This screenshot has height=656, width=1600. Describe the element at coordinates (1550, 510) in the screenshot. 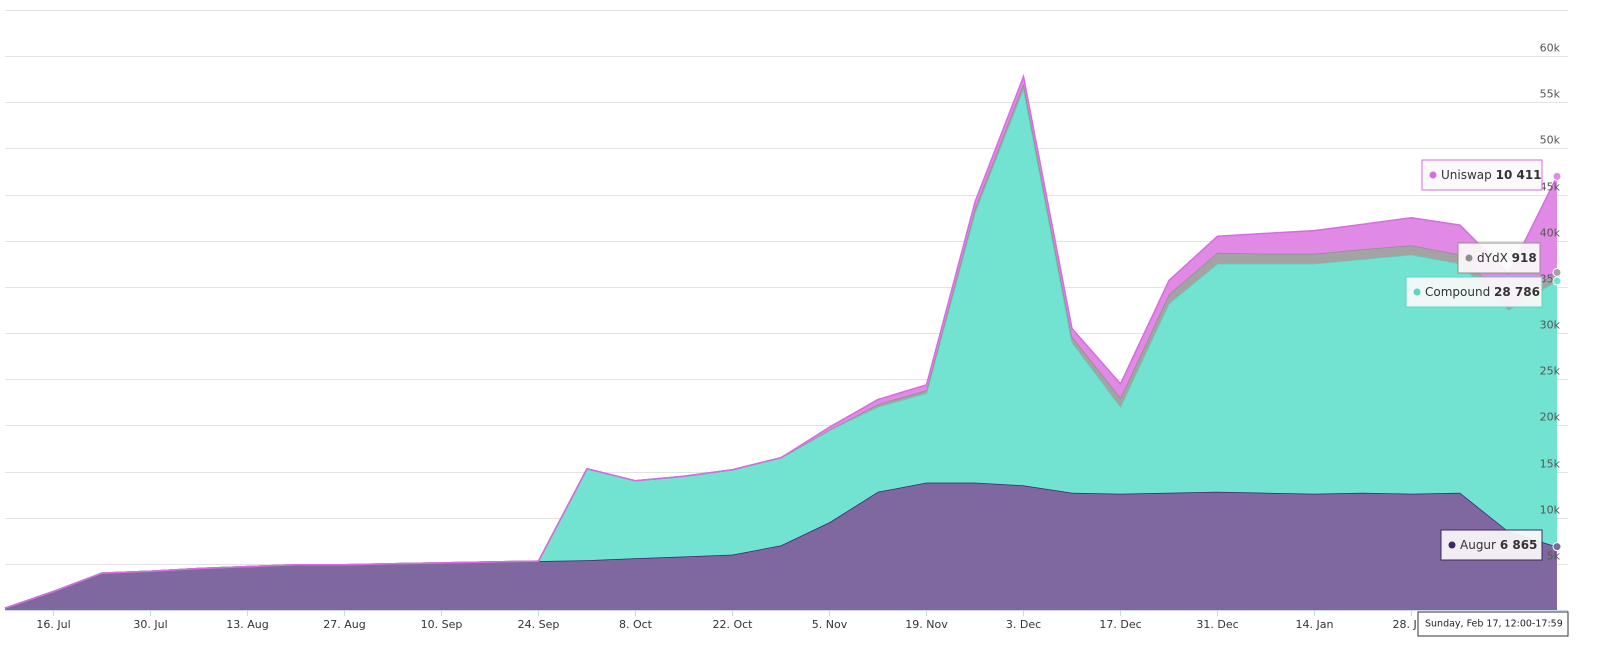

I see `y-tick-label: 10k` at that location.